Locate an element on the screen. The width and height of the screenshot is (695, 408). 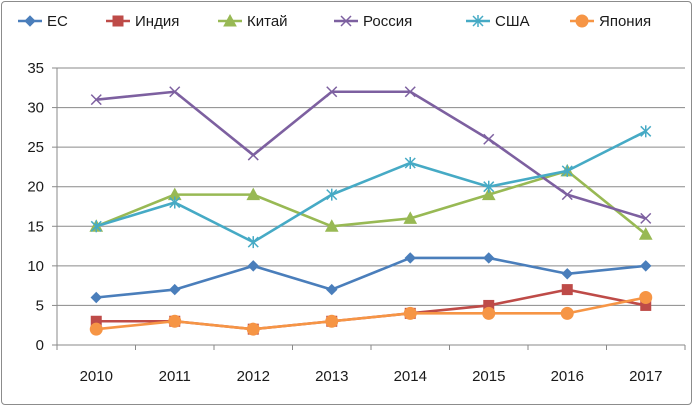
y-tick-label: 35 is located at coordinates (35, 68).